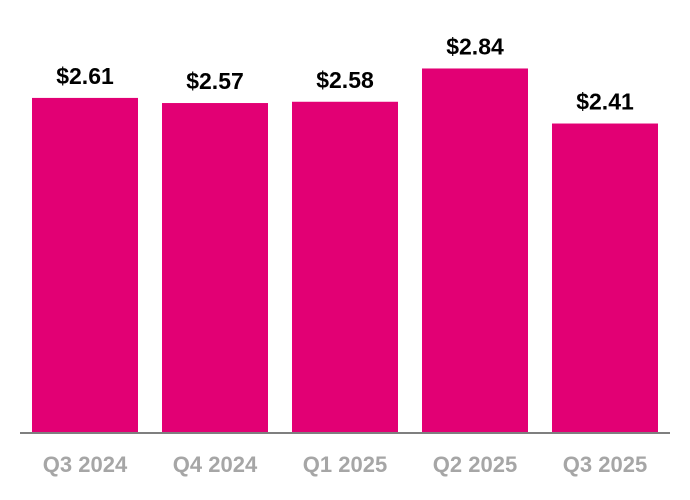 The width and height of the screenshot is (690, 500). I want to click on data-label-2: $2.58, so click(345, 80).